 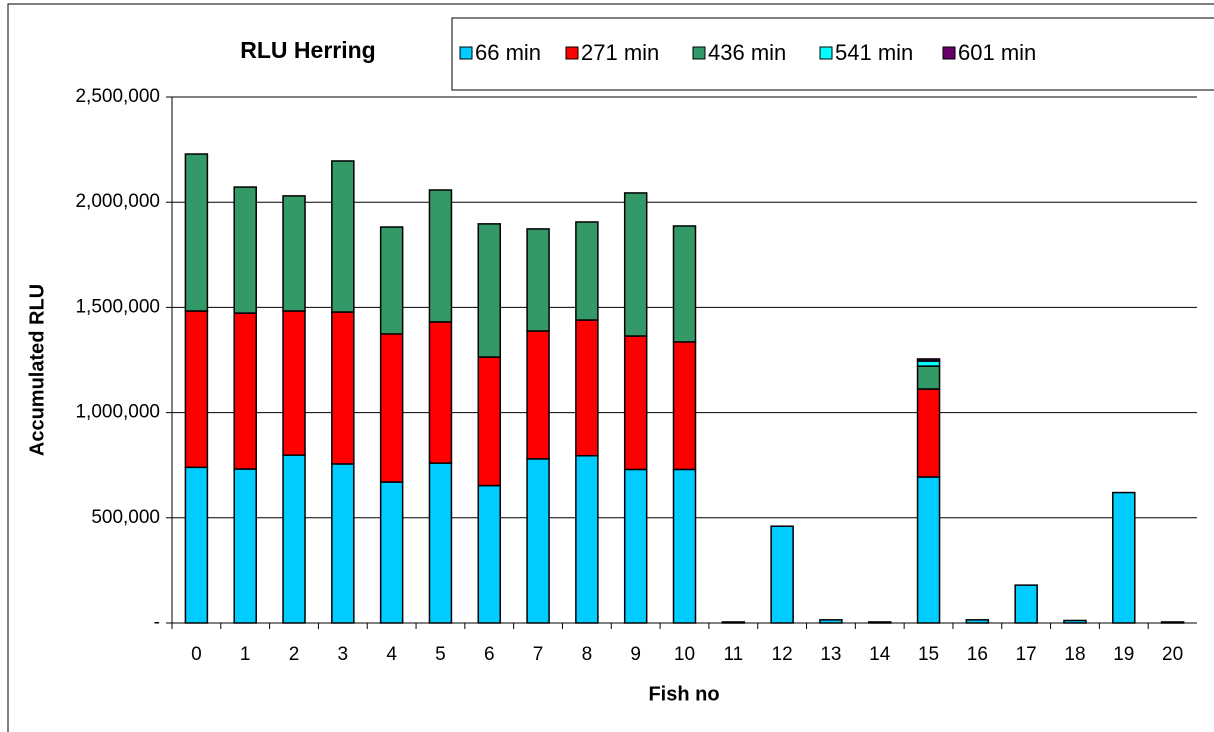 I want to click on legend-label: 436 min, so click(x=747, y=52).